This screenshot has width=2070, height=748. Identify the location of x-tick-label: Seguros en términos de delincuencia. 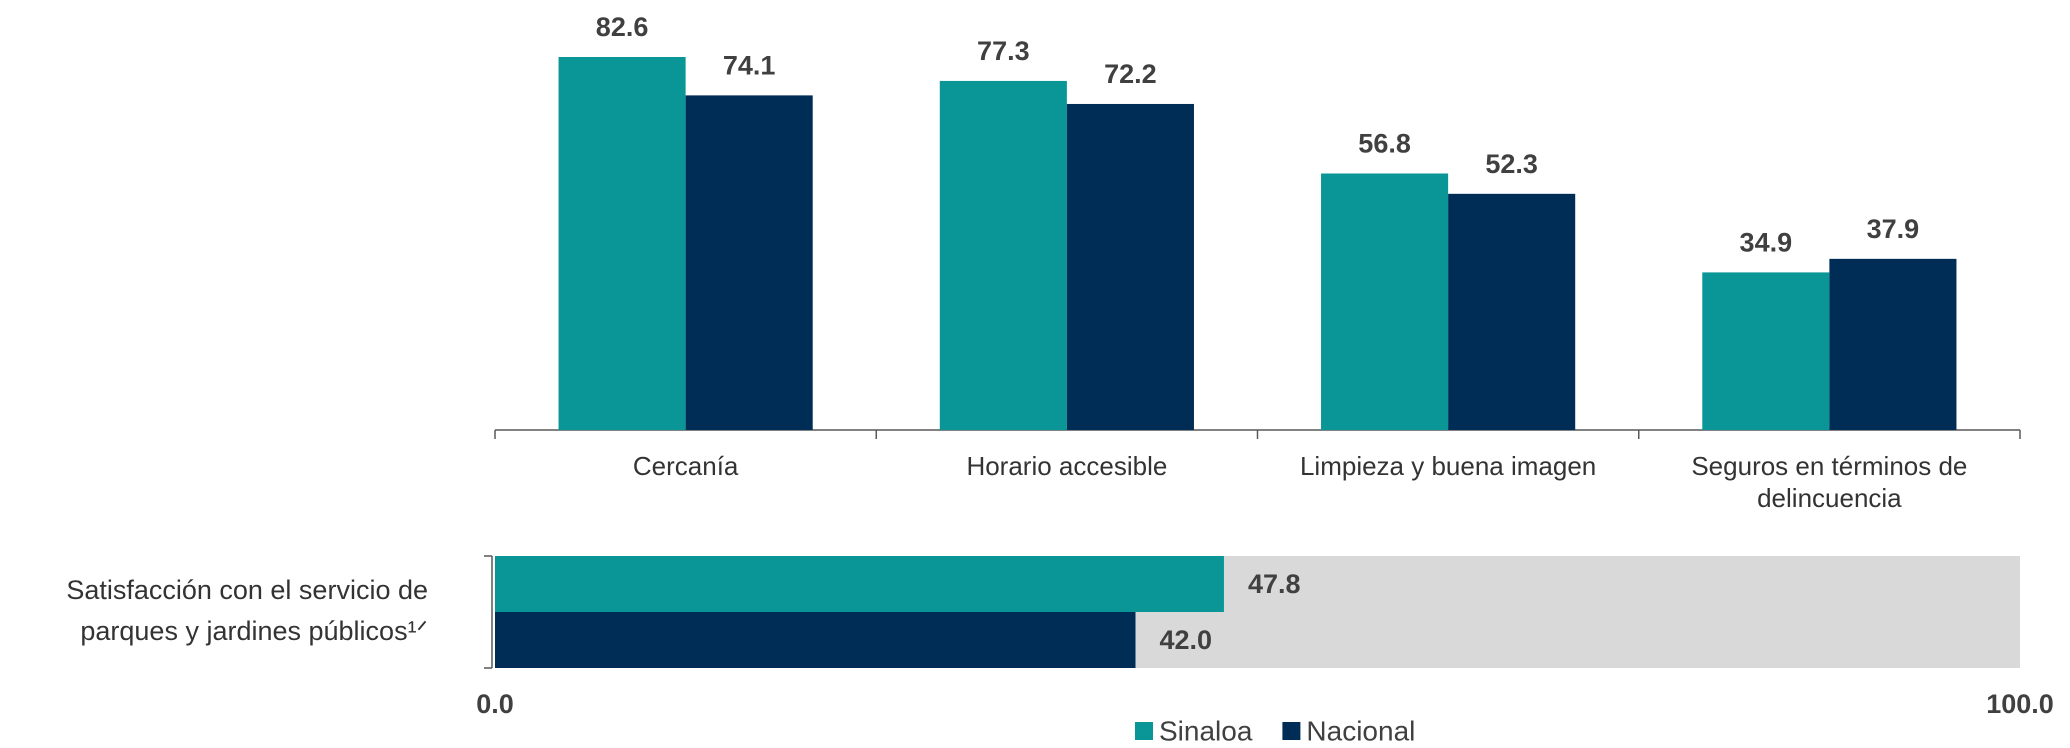
(1829, 482).